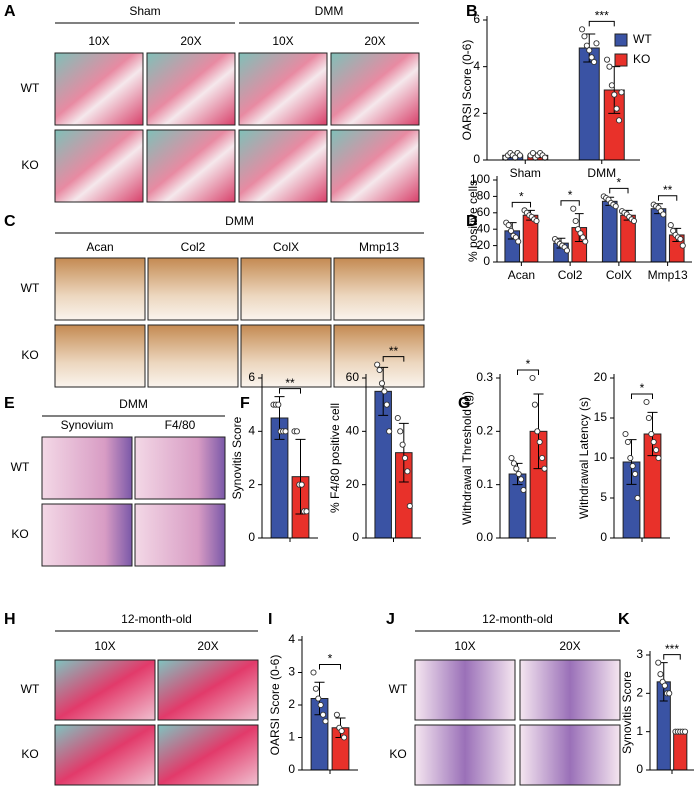 This screenshot has width=698, height=789. What do you see at coordinates (525, 173) in the screenshot?
I see `x-tick-label: Sham` at bounding box center [525, 173].